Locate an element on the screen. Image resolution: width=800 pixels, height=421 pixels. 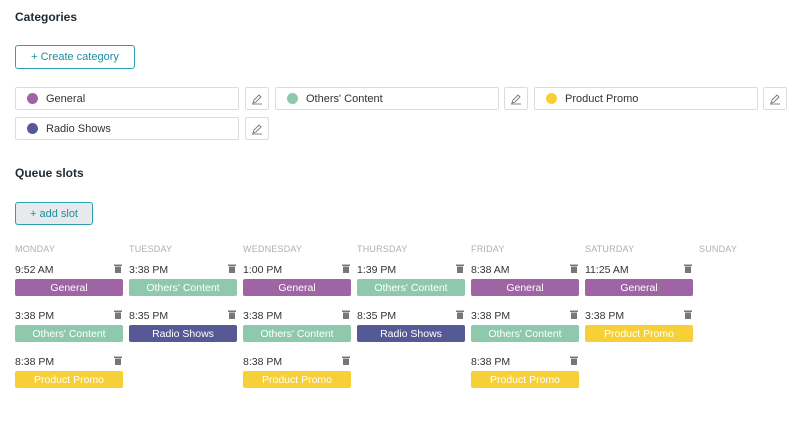
add-slot-button: + add slot is located at coordinates (54, 213).